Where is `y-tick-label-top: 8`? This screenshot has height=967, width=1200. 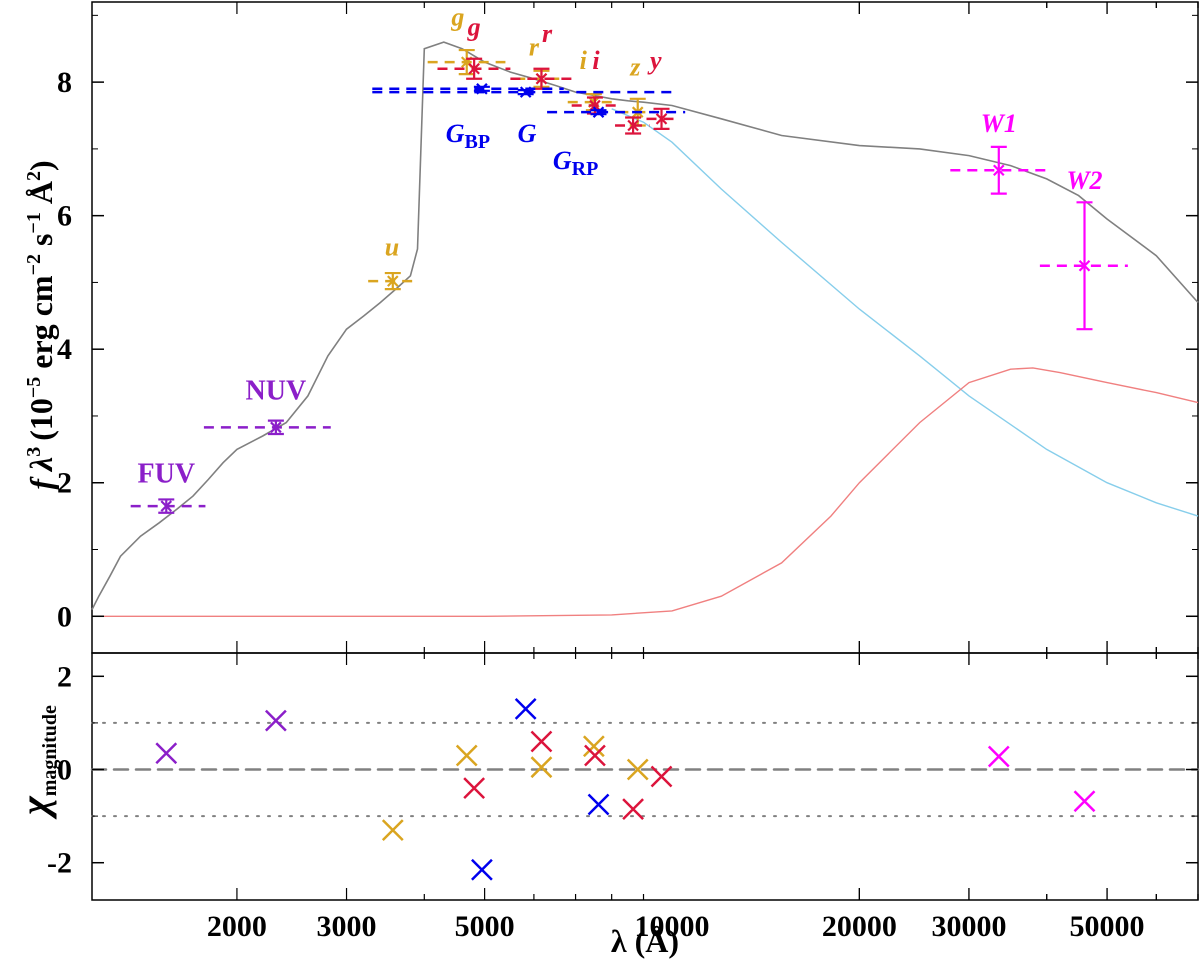 y-tick-label-top: 8 is located at coordinates (64, 82).